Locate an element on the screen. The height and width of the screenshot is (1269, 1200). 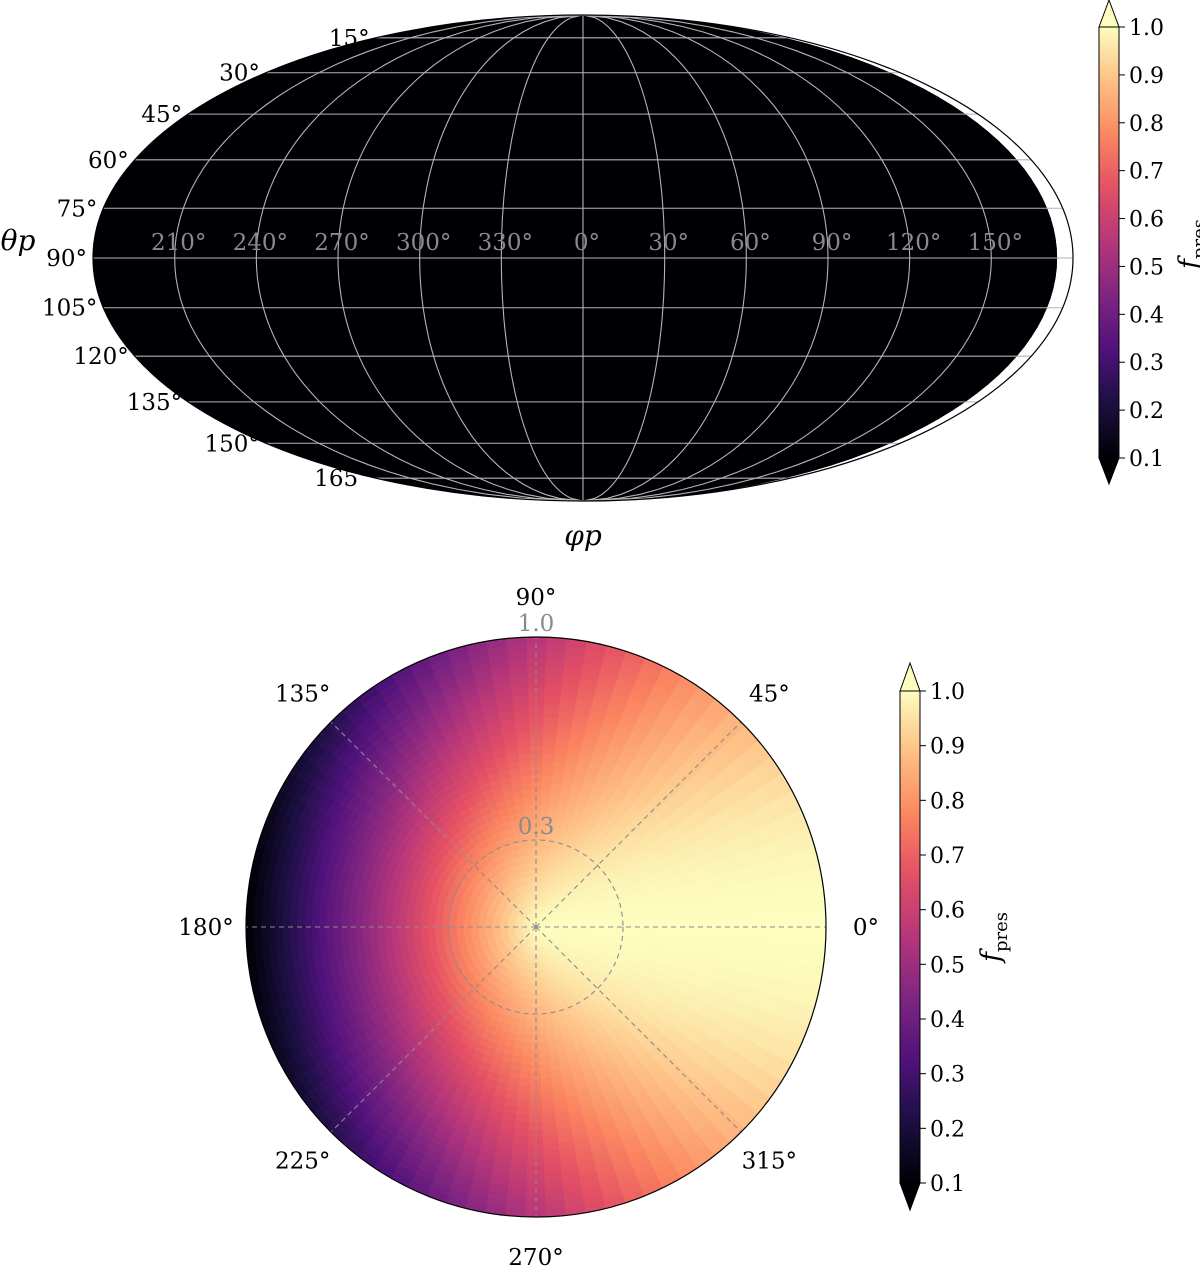
colatitude-tick-label: 45° is located at coordinates (161, 115).